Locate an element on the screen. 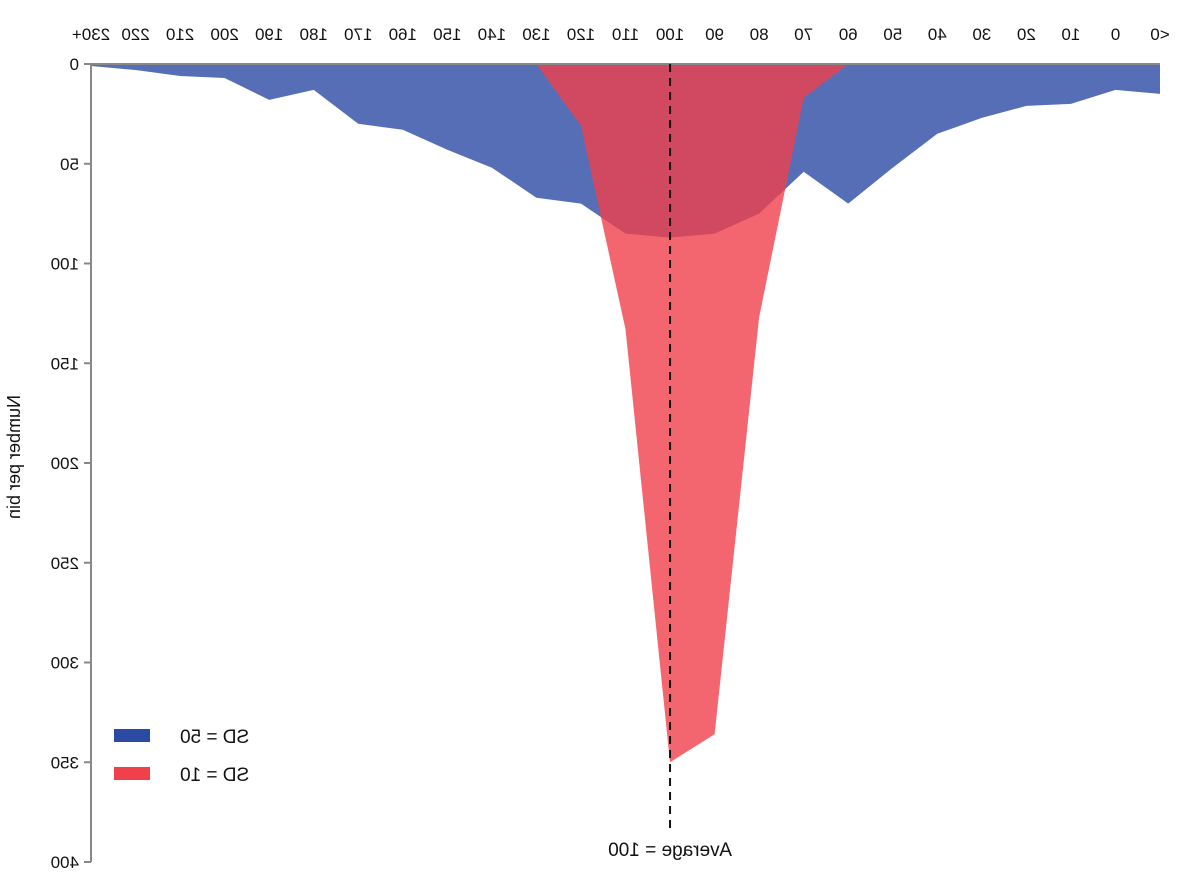 The width and height of the screenshot is (1200, 888). y-tick-label: 150 is located at coordinates (65, 363).